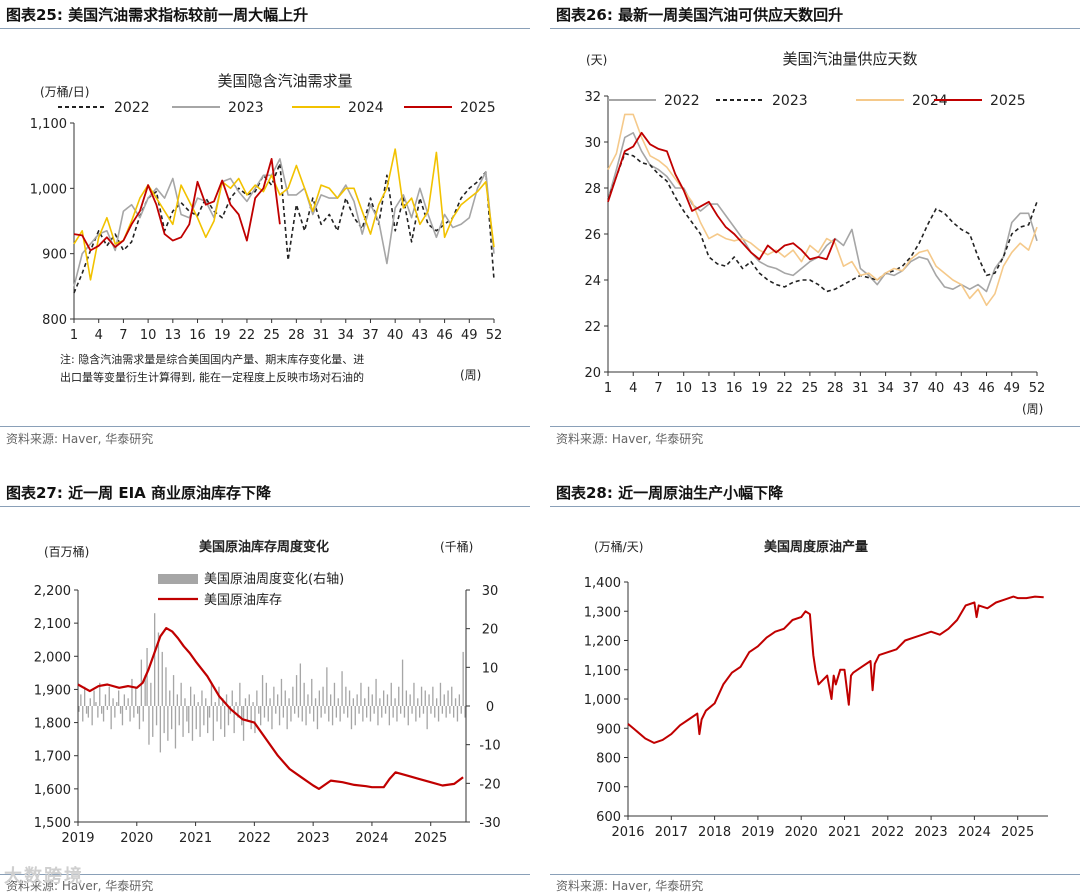 The image size is (1080, 894). What do you see at coordinates (44, 876) in the screenshot?
I see `watermark-logo: 大数跨境` at bounding box center [44, 876].